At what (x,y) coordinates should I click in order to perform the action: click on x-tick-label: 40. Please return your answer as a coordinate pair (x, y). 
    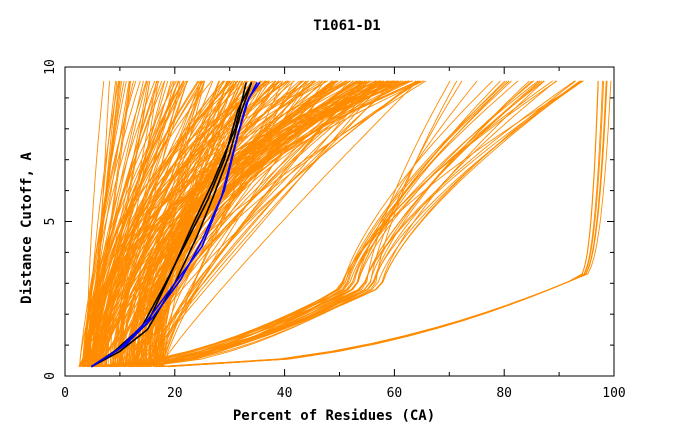
    Looking at the image, I should click on (285, 393).